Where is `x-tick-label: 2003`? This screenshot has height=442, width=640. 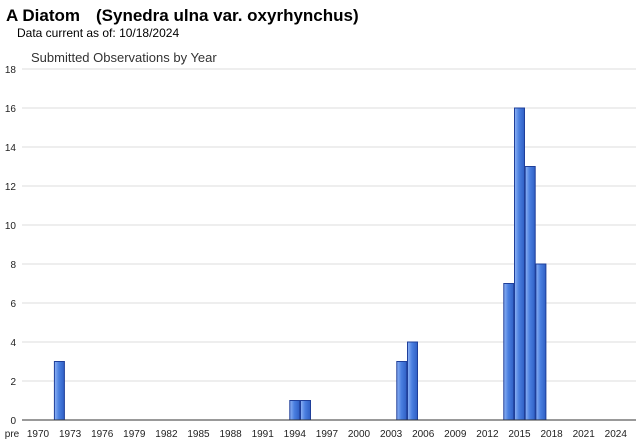
x-tick-label: 2003 is located at coordinates (391, 434).